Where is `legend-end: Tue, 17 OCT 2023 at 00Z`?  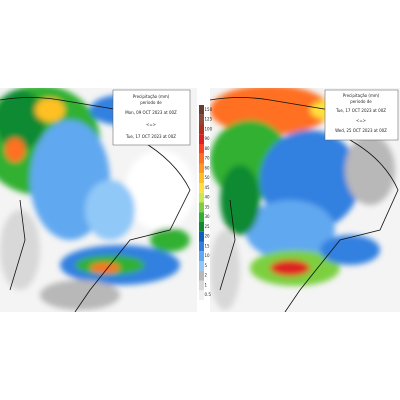 legend-end: Tue, 17 OCT 2023 at 00Z is located at coordinates (150, 136).